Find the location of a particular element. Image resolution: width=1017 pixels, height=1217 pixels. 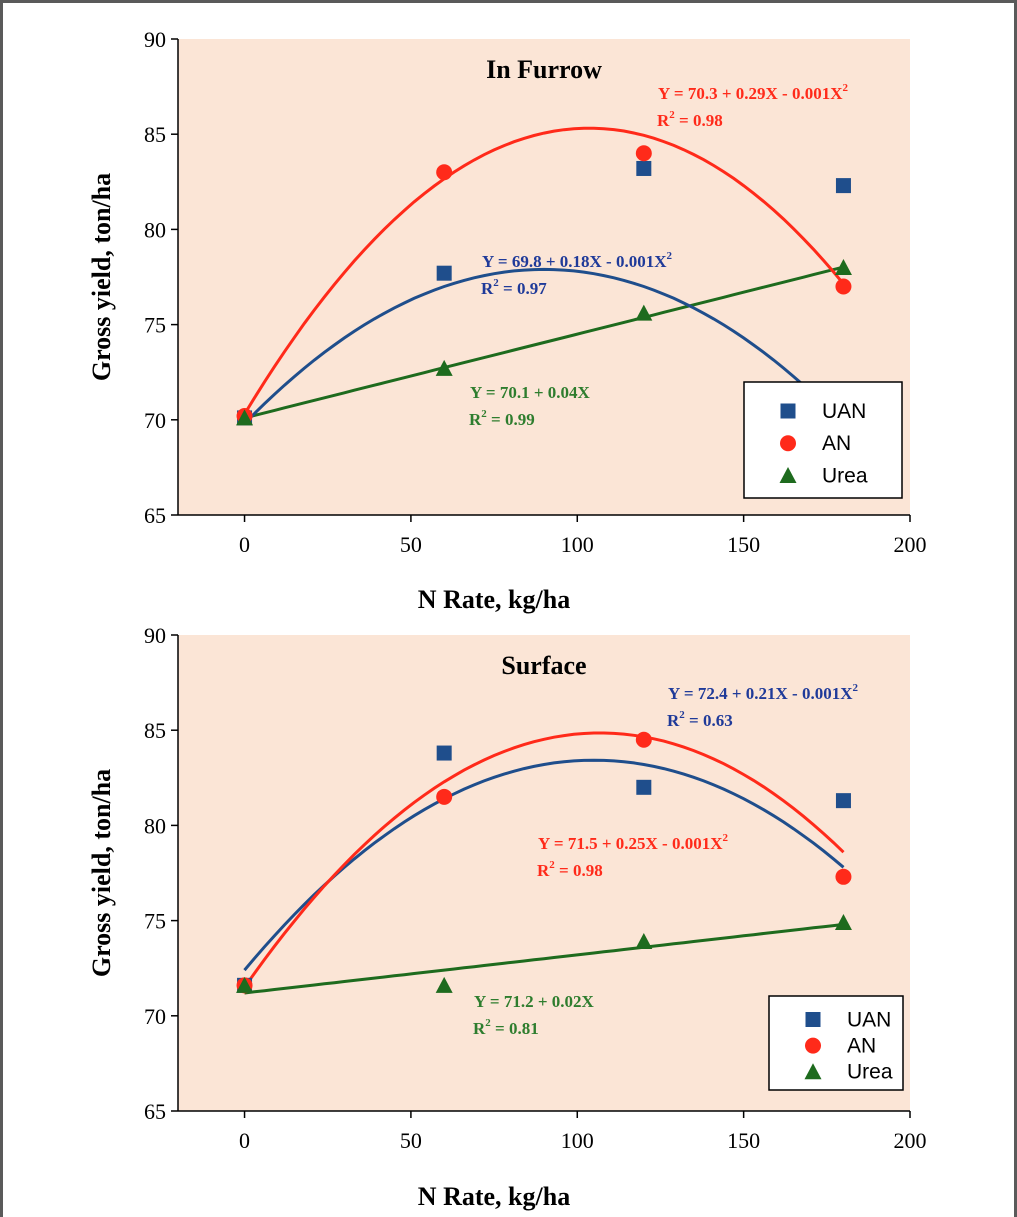

equation-urea: Y = 70.1 + 0.04X R2 = 0.99 is located at coordinates (530, 406).